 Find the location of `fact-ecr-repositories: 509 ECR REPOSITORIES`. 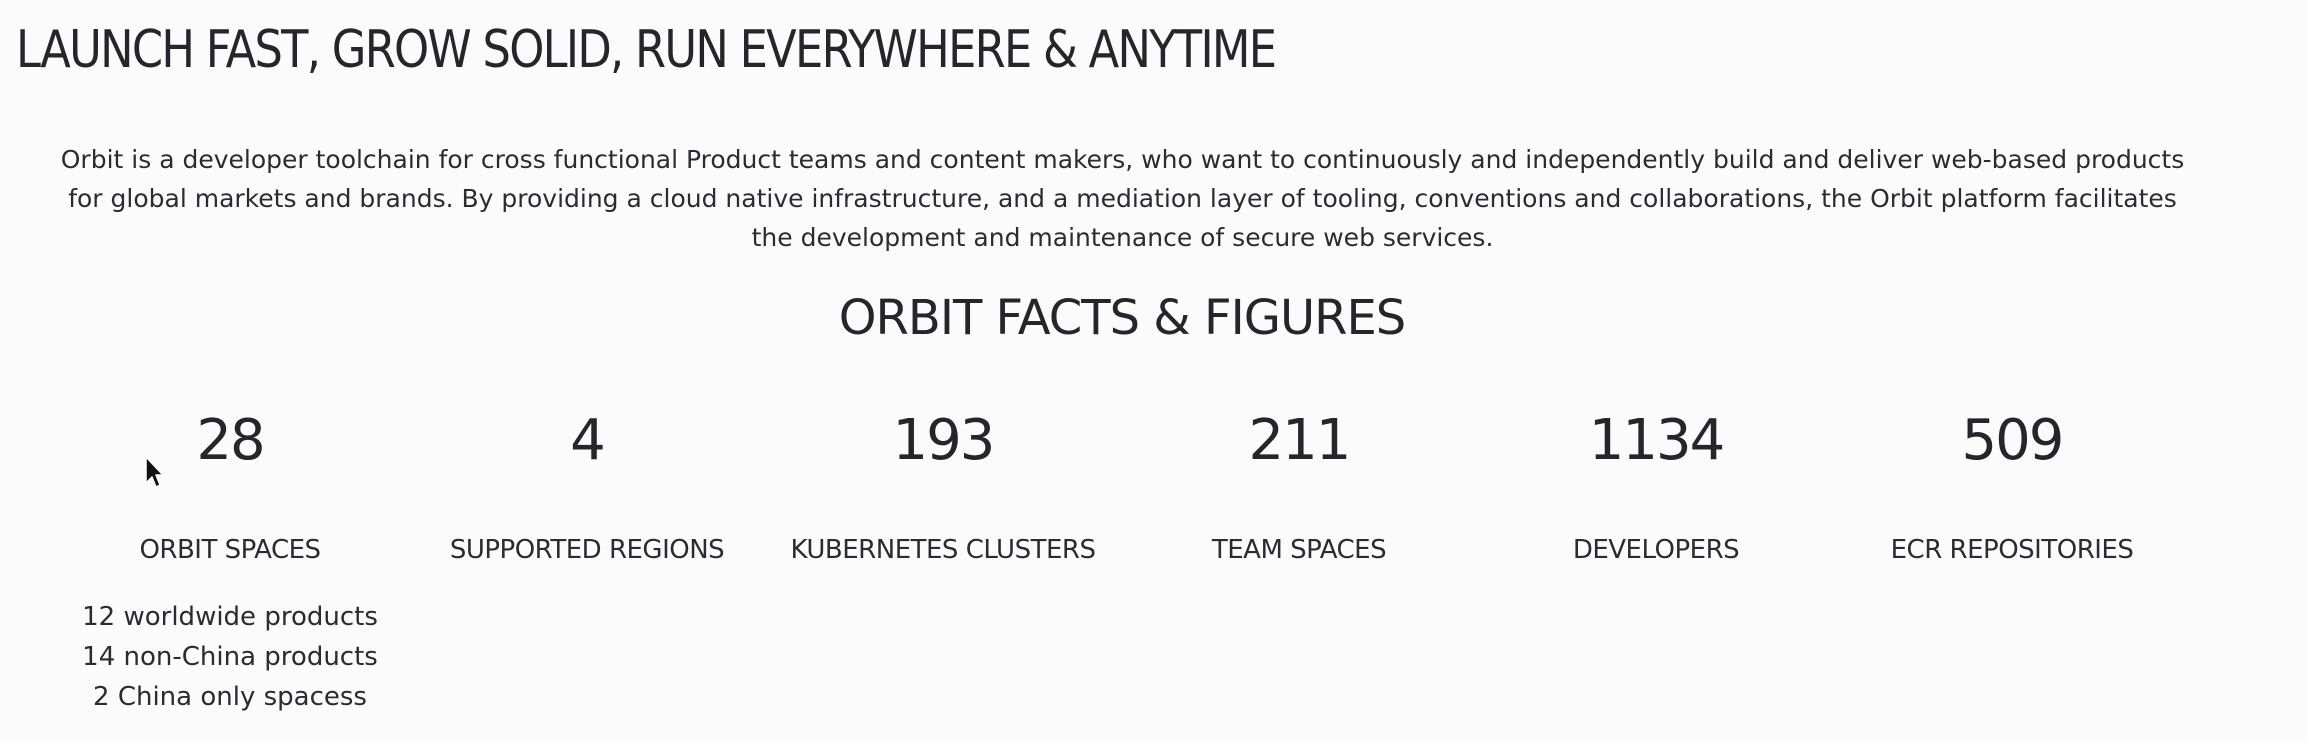

fact-ecr-repositories: 509 ECR REPOSITORIES is located at coordinates (2012, 486).